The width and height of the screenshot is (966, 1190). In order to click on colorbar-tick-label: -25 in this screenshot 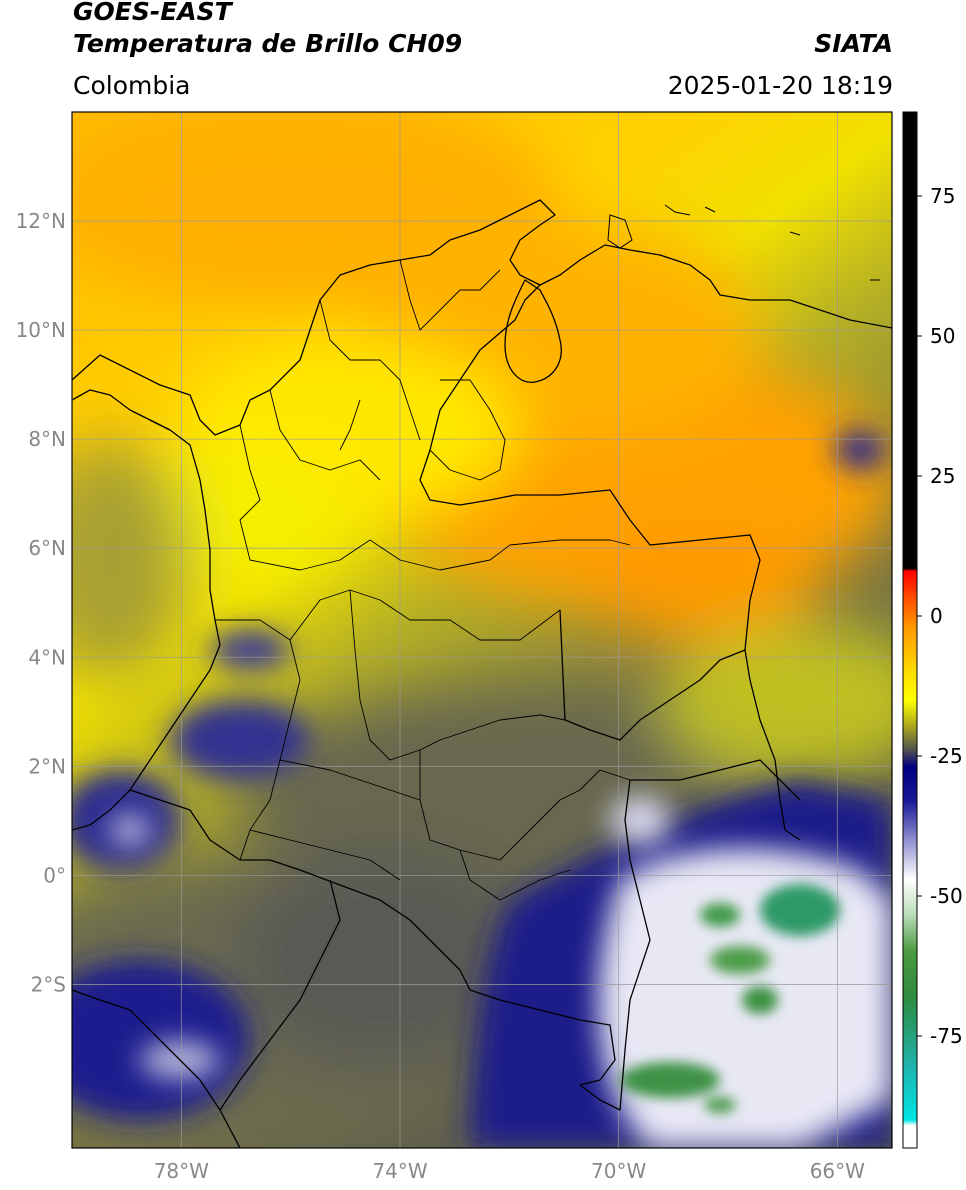, I will do `click(946, 756)`.